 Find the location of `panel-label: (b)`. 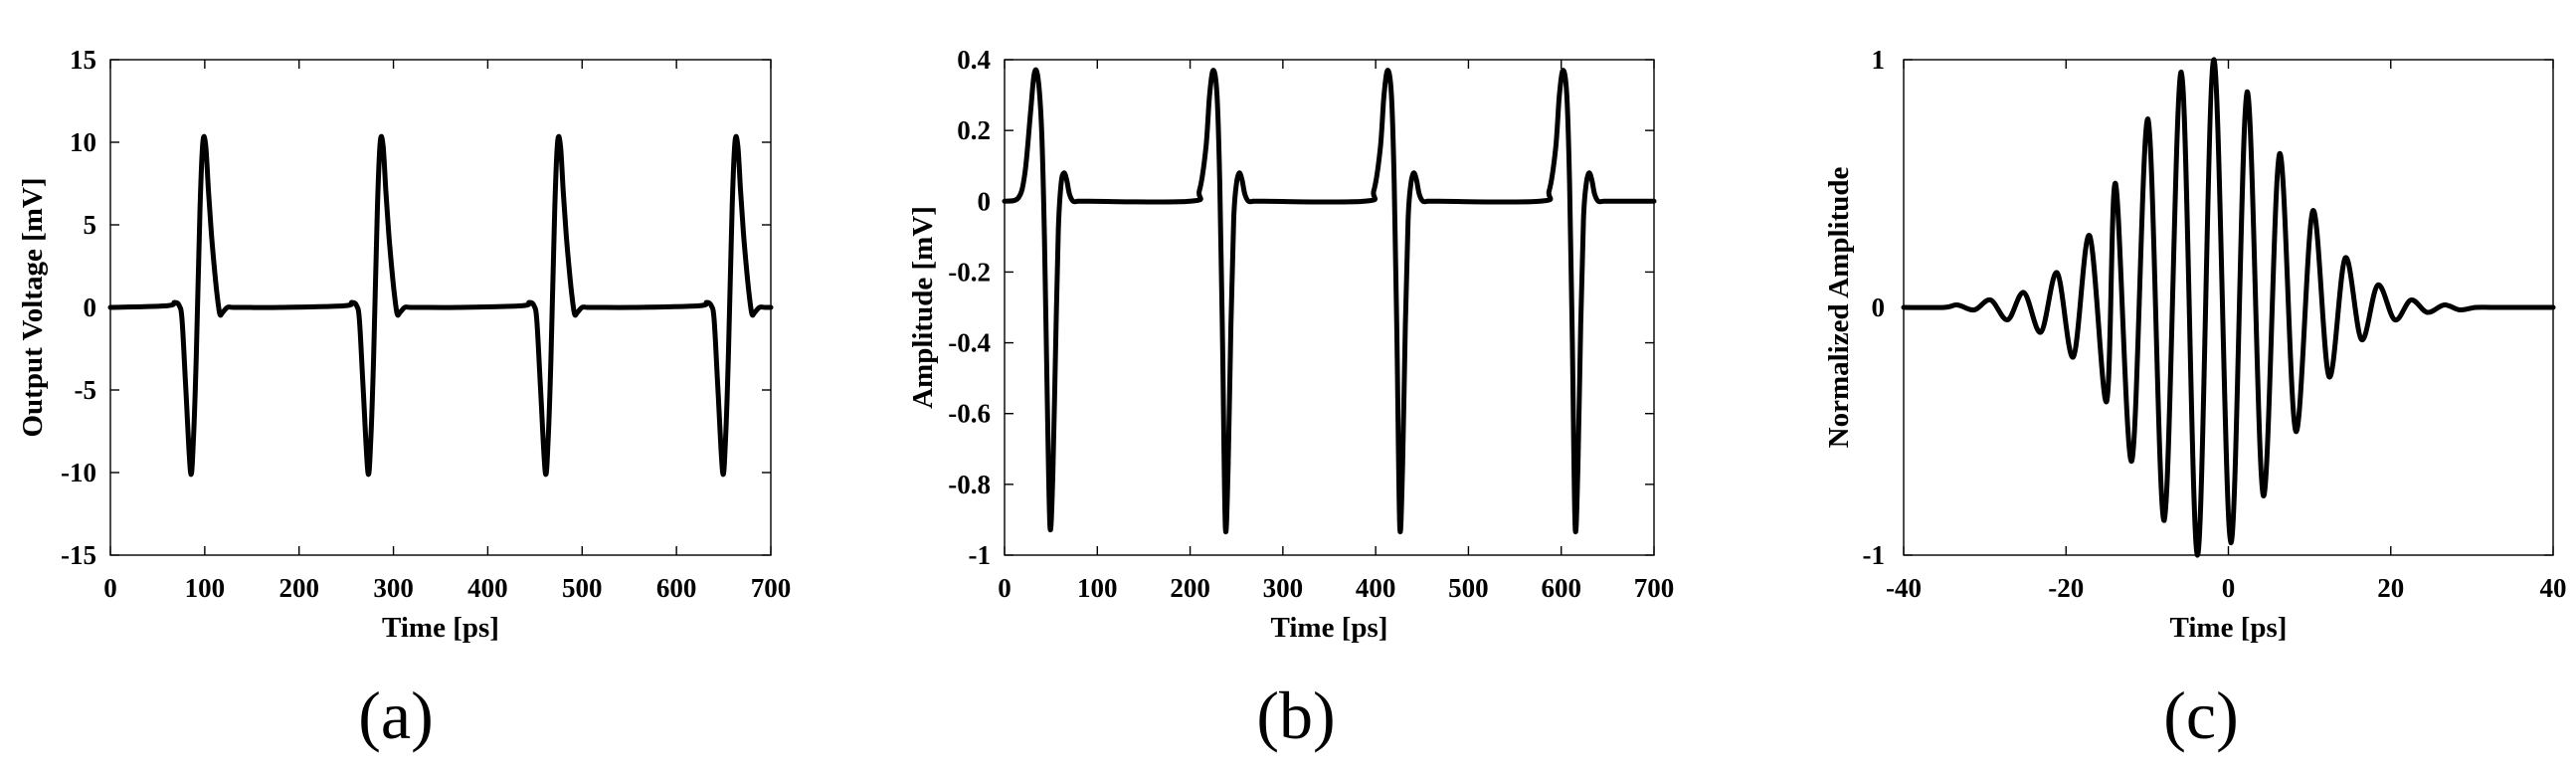

panel-label: (b) is located at coordinates (1295, 715).